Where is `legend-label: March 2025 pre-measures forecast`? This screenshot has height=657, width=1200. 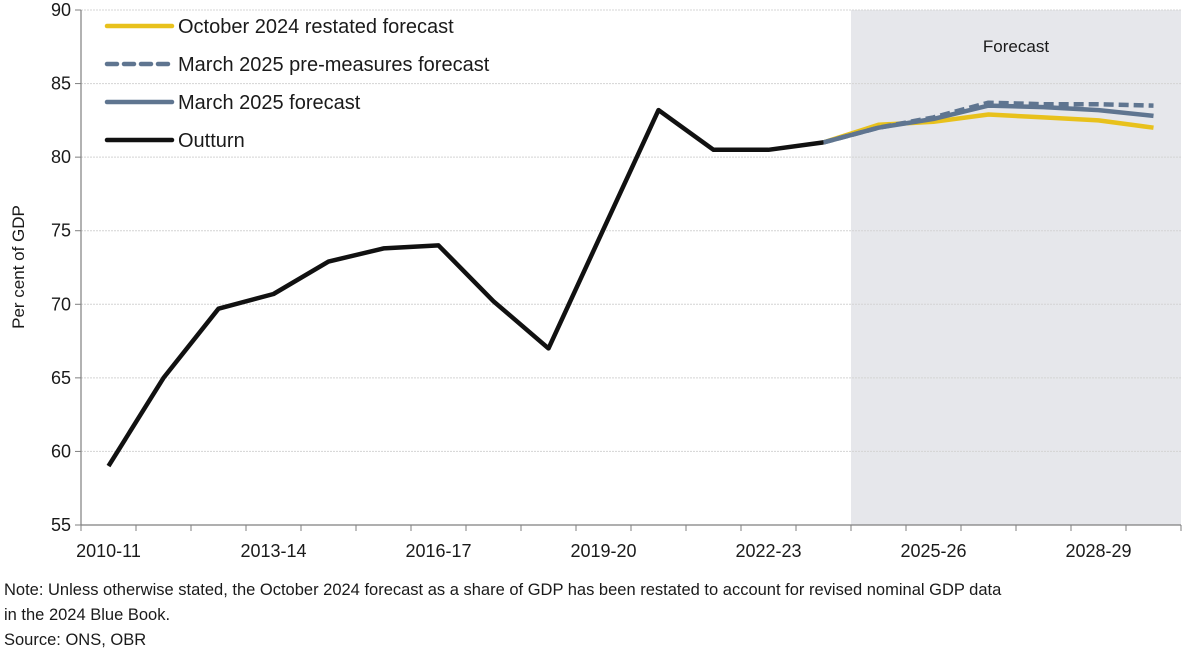 legend-label: March 2025 pre-measures forecast is located at coordinates (334, 65).